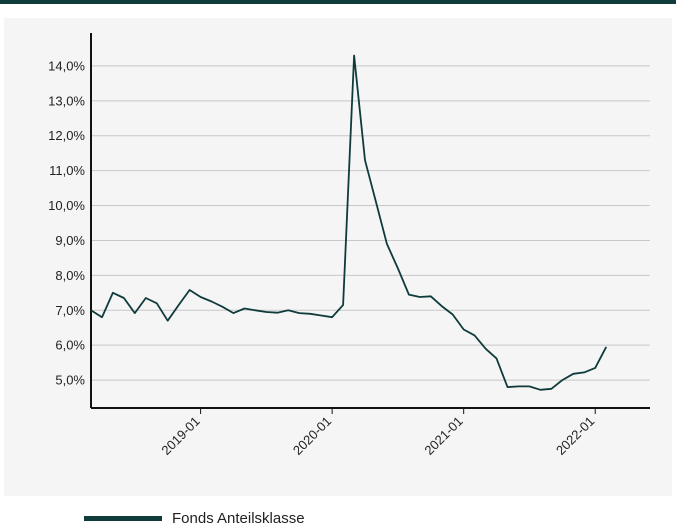 Image resolution: width=676 pixels, height=530 pixels. What do you see at coordinates (377, 433) in the screenshot?
I see `x-axis-ticks: 2019-01 2020-01 2021-01 2022-01` at bounding box center [377, 433].